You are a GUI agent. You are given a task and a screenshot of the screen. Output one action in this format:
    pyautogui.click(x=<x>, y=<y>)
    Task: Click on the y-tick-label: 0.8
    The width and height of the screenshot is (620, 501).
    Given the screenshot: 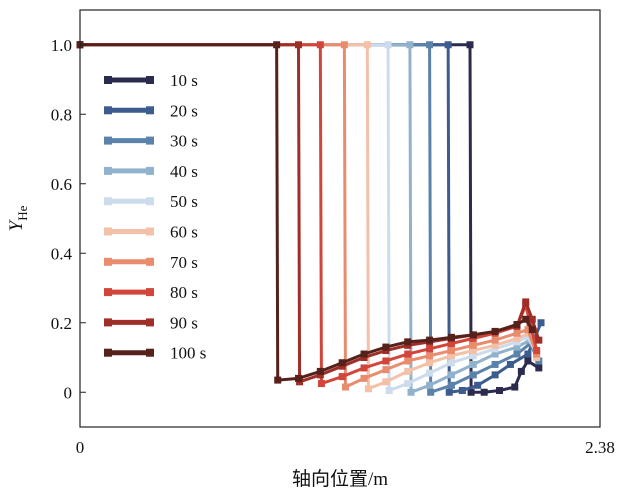 What is the action you would take?
    pyautogui.click(x=61, y=114)
    